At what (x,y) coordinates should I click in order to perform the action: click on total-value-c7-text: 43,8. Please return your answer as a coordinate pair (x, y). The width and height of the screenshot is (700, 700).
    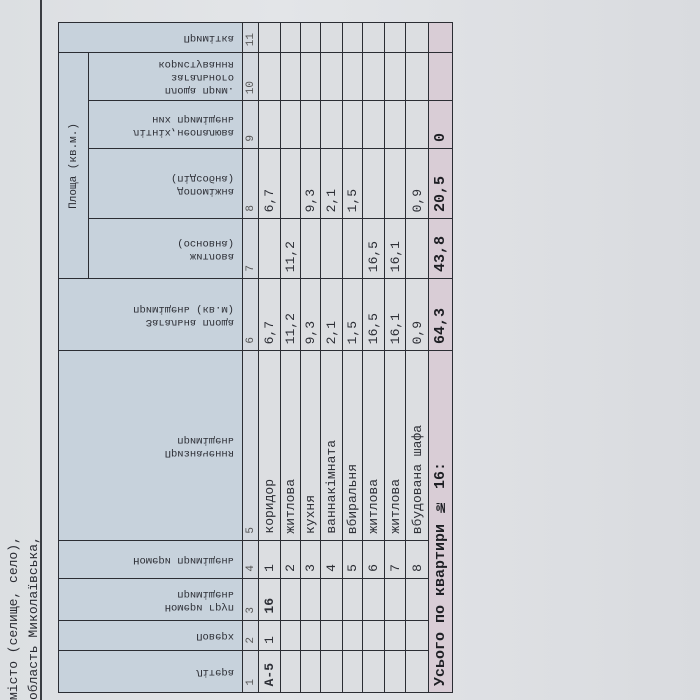
    Looking at the image, I should click on (440, 253).